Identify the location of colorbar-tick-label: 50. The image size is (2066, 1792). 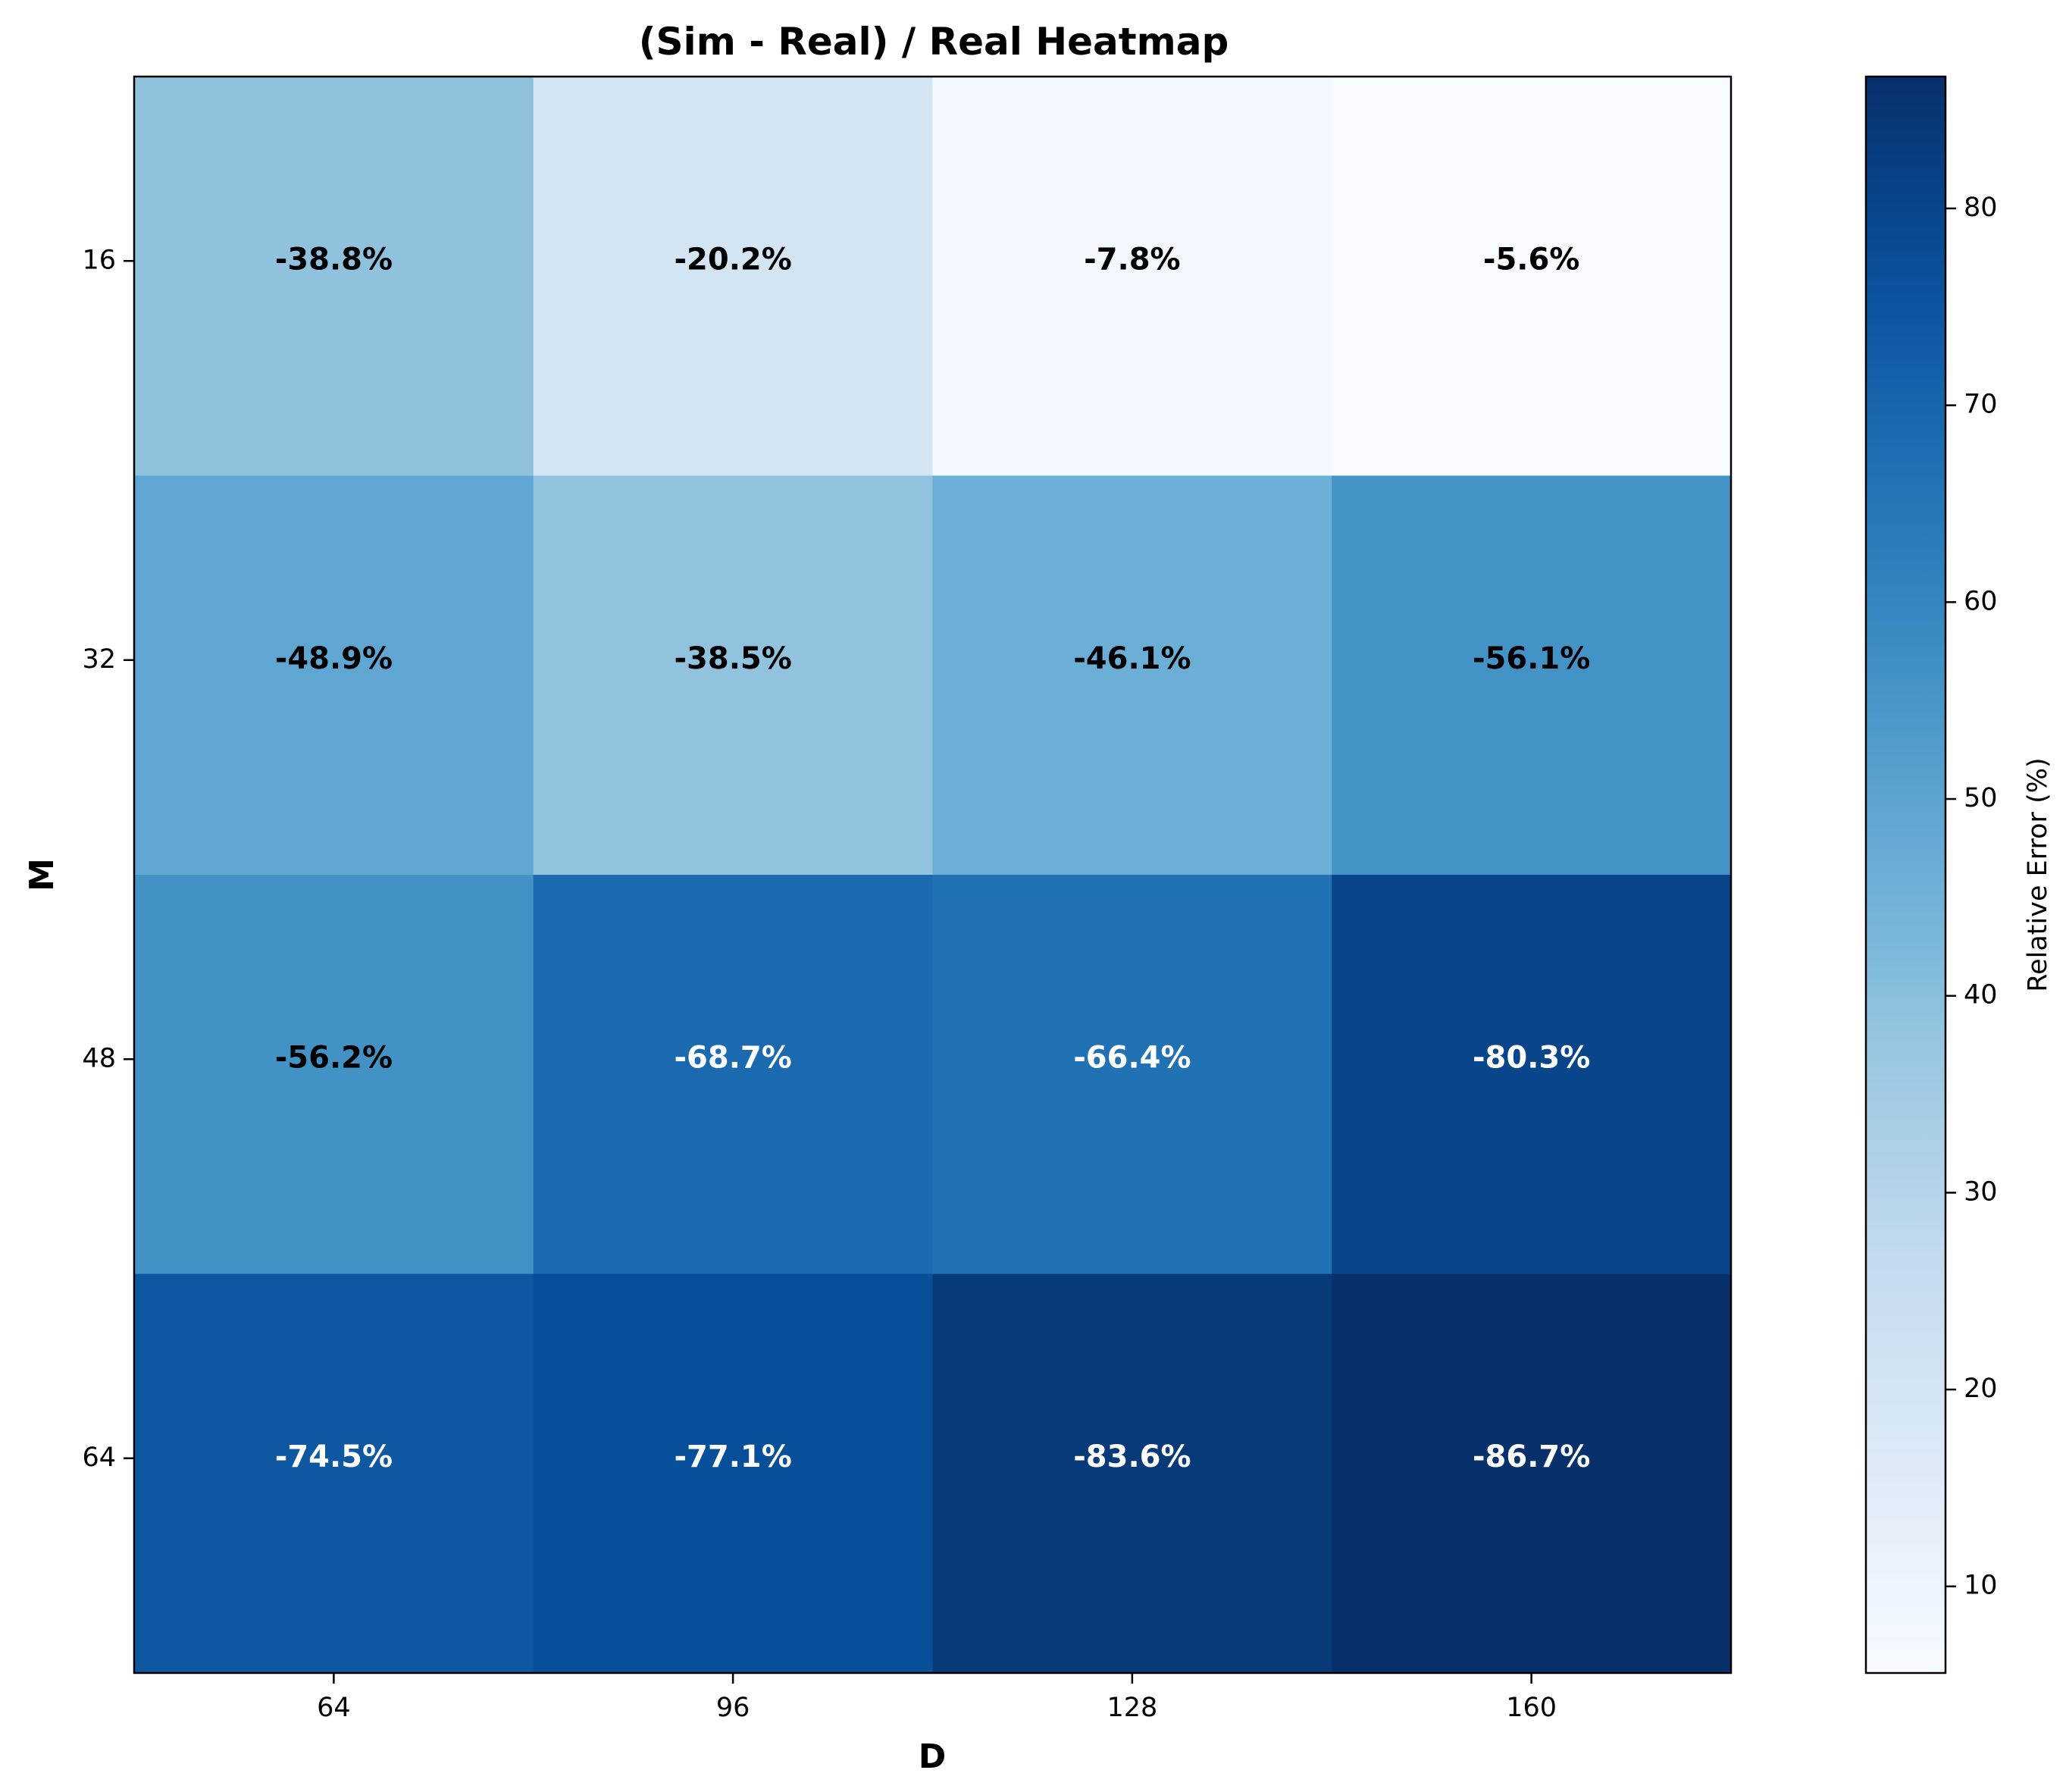
(1981, 798).